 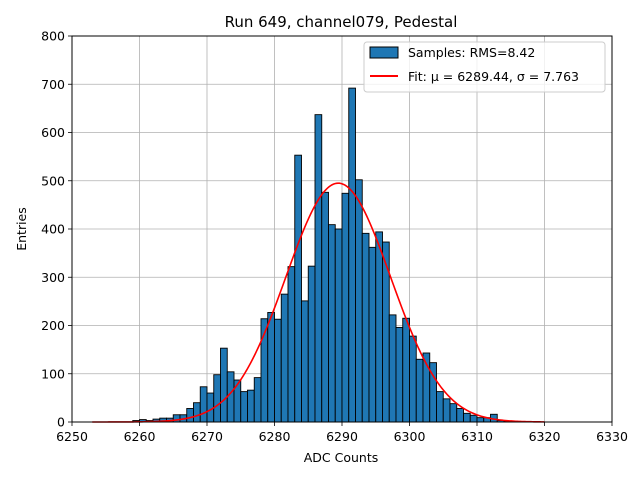 I want to click on x-tick-label: 6320, so click(x=545, y=436).